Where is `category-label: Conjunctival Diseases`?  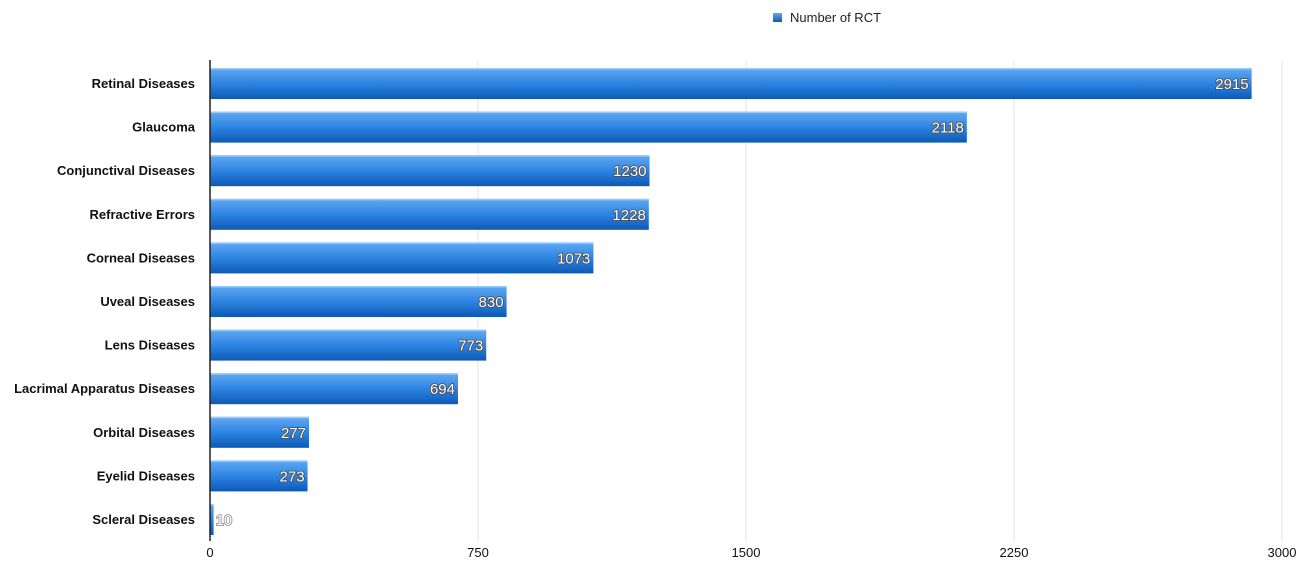 category-label: Conjunctival Diseases is located at coordinates (126, 170).